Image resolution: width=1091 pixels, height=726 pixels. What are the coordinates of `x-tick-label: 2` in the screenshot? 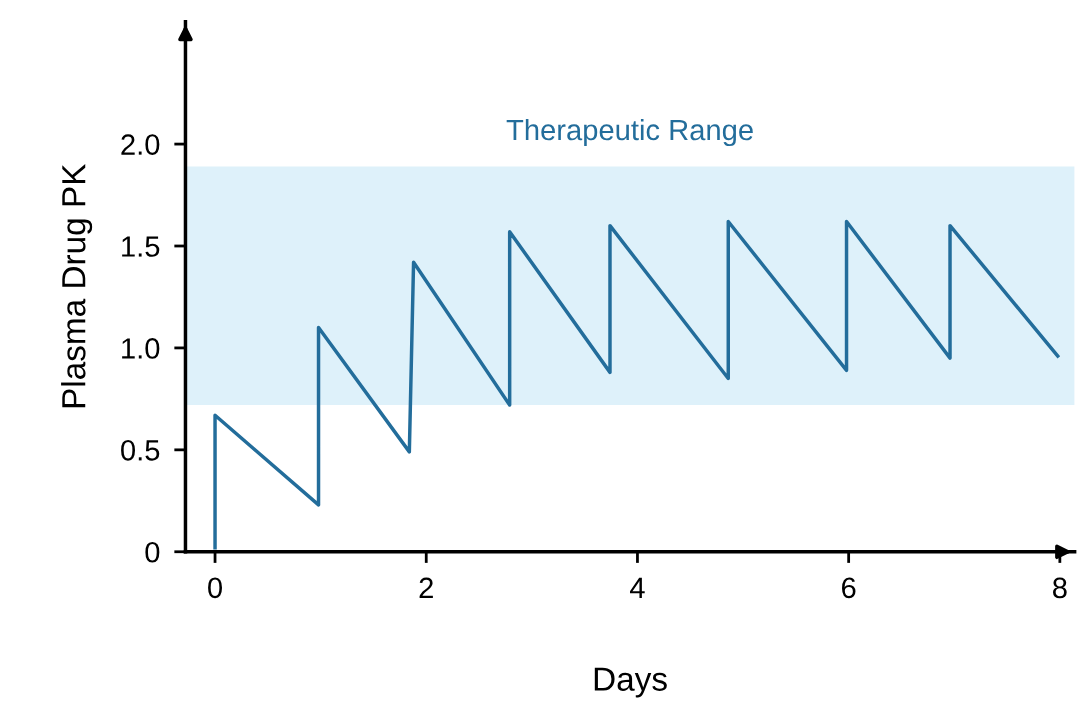 It's located at (426, 587).